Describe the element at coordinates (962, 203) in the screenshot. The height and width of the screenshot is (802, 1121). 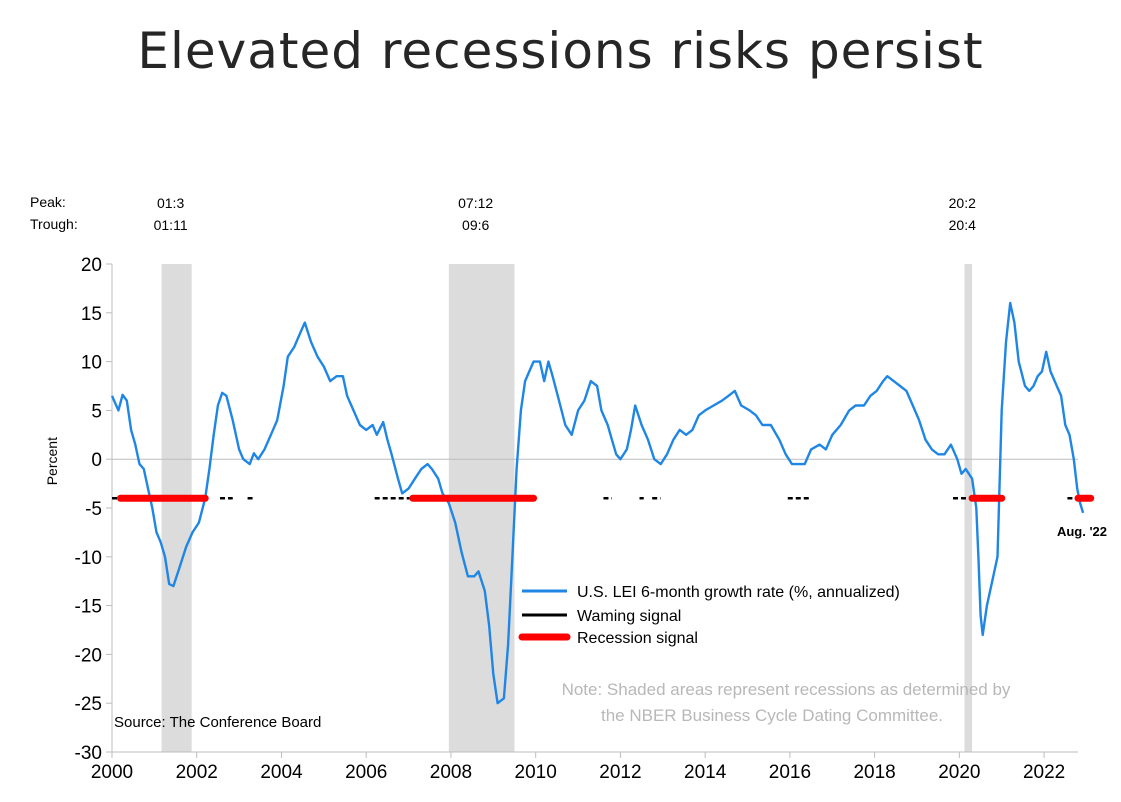
I see `recession-peak-label: 20:2` at that location.